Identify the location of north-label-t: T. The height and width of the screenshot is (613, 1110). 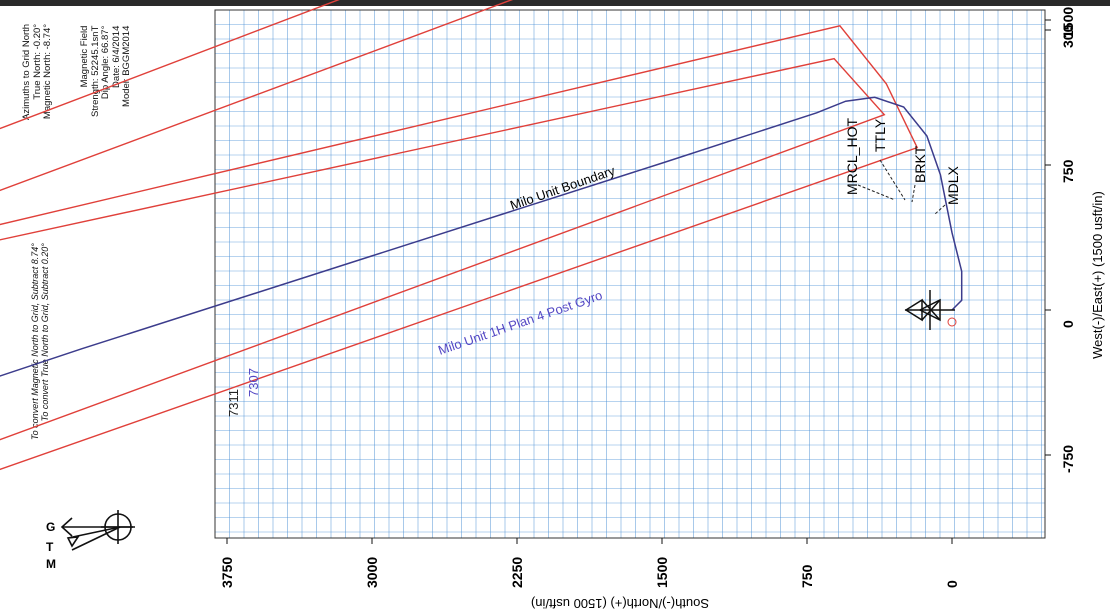
(50, 547).